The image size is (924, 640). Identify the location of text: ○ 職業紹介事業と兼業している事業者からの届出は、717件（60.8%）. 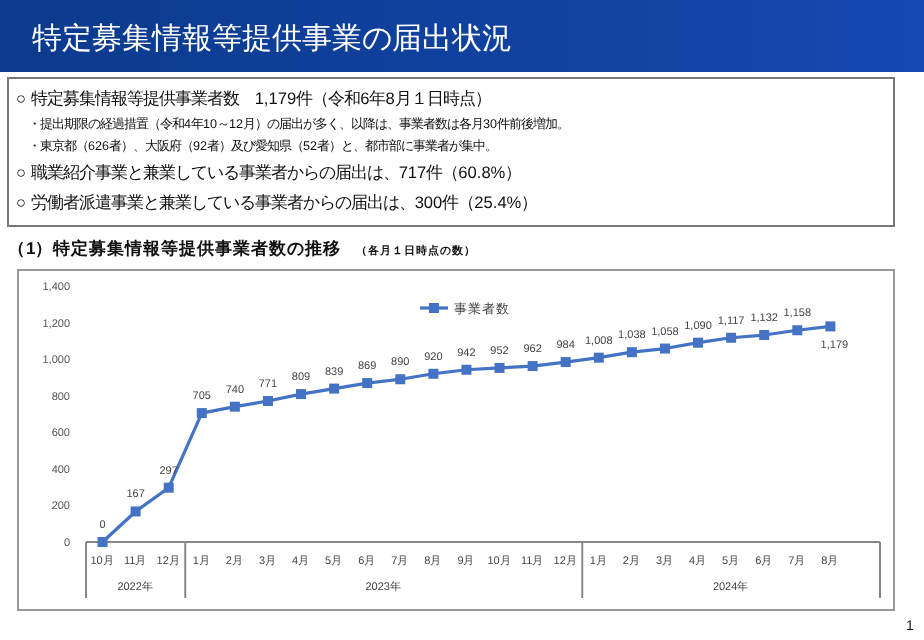
(269, 172).